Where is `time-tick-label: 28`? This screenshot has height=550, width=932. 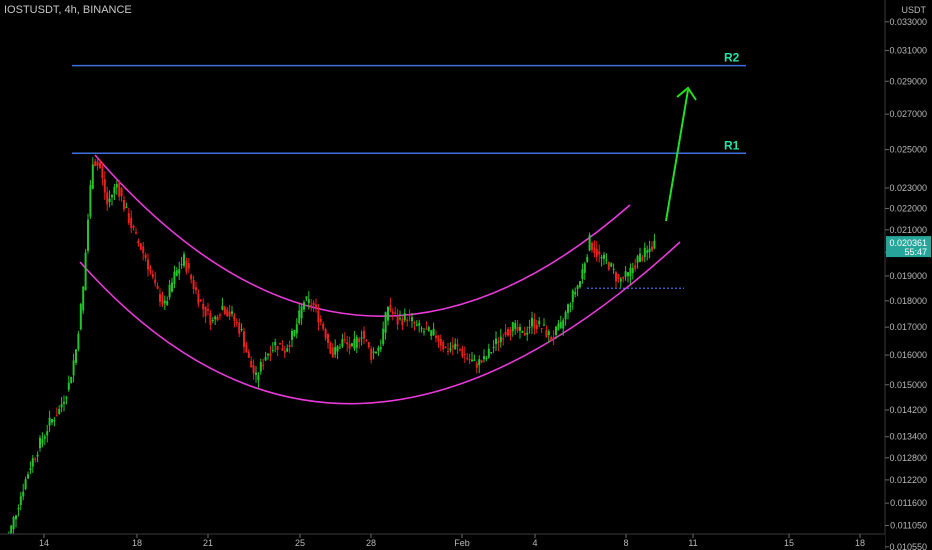 time-tick-label: 28 is located at coordinates (371, 543).